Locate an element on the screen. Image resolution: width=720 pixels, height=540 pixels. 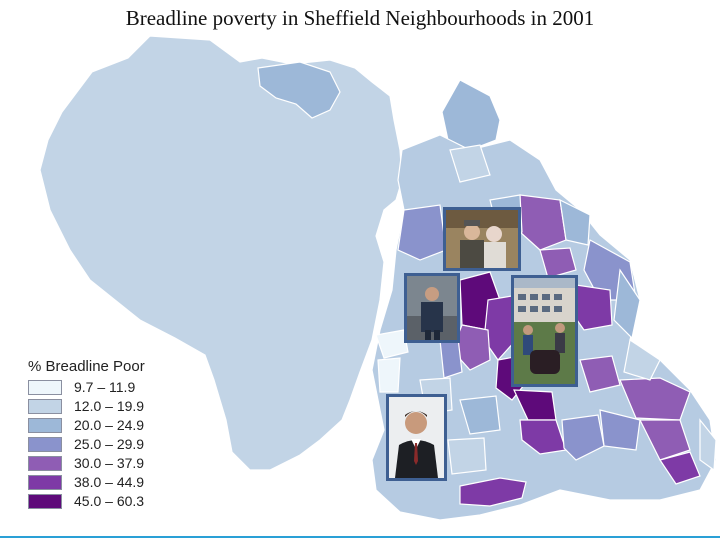
housing-estate-image is located at coordinates (544, 331).